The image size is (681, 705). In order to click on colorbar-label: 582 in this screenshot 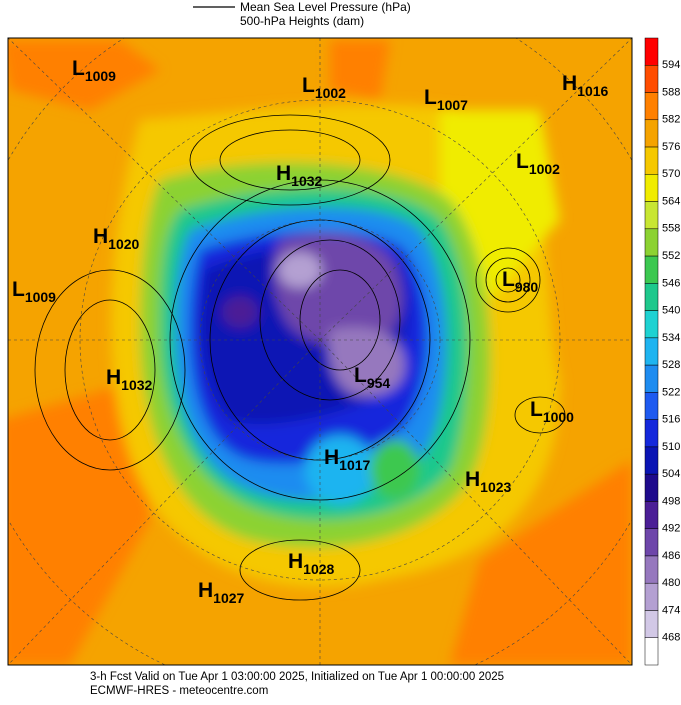, I will do `click(671, 120)`.